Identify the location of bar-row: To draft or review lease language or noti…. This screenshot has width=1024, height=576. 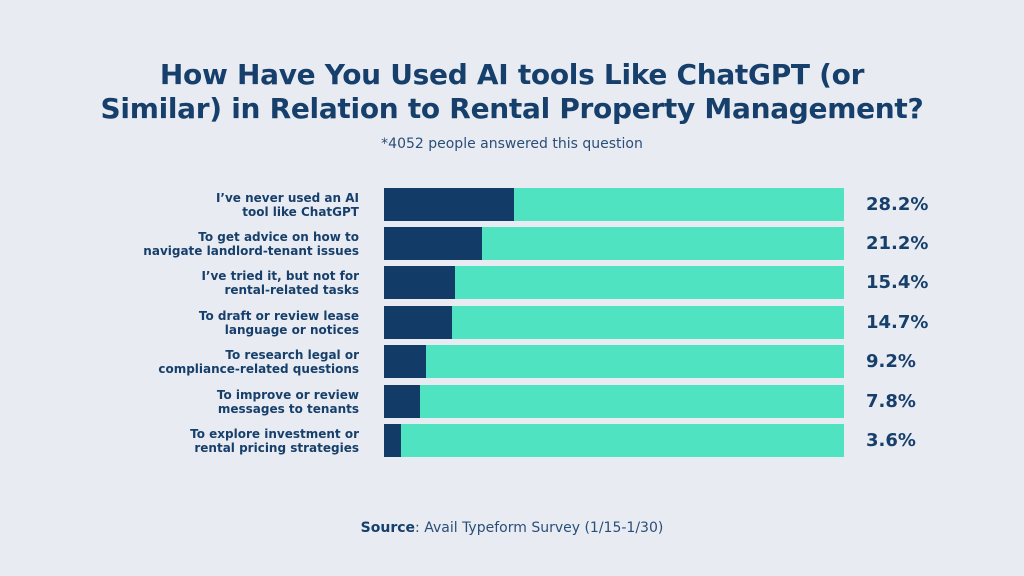
(512, 322).